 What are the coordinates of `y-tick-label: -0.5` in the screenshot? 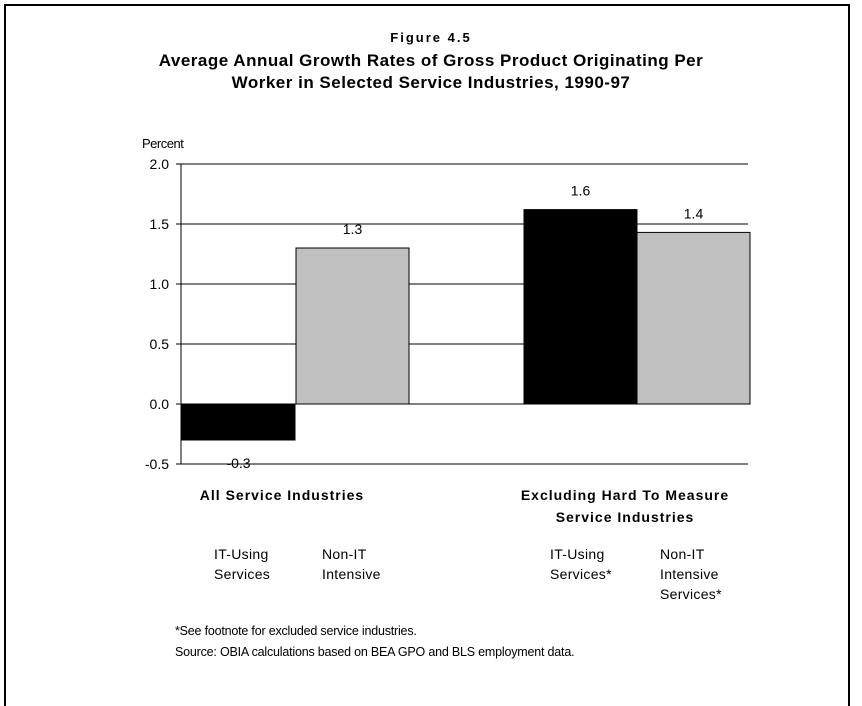 It's located at (157, 464).